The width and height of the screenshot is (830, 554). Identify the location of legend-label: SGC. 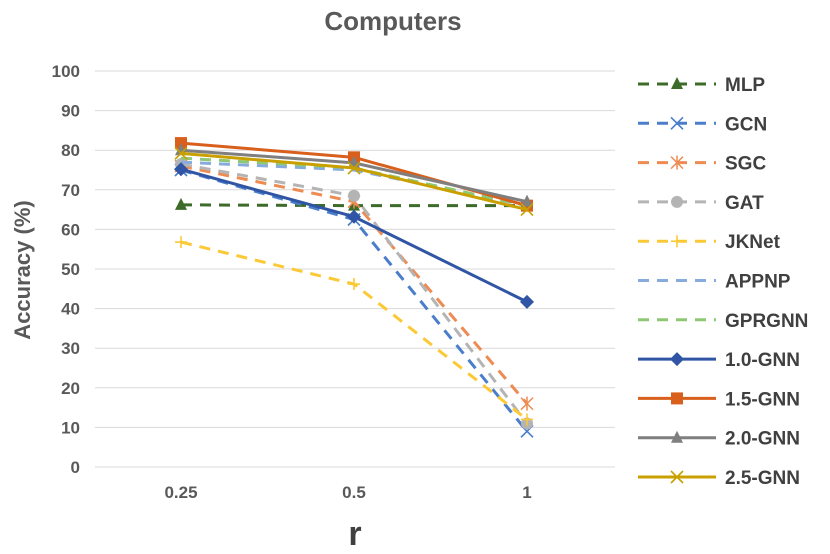
(745, 164).